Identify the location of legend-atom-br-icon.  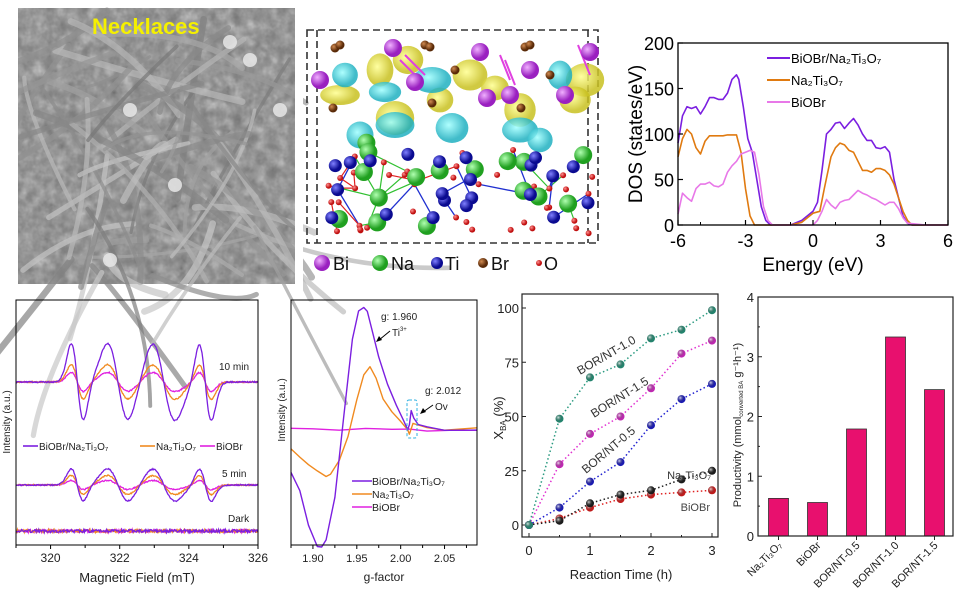
(483, 263).